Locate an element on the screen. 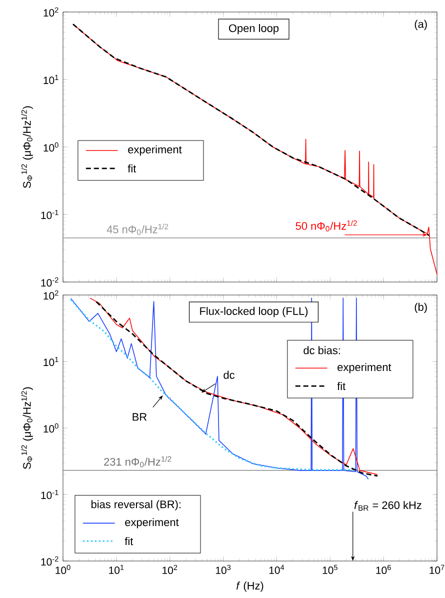  annotation: f$_{BR}$ = 260 kHz is located at coordinates (388, 506).